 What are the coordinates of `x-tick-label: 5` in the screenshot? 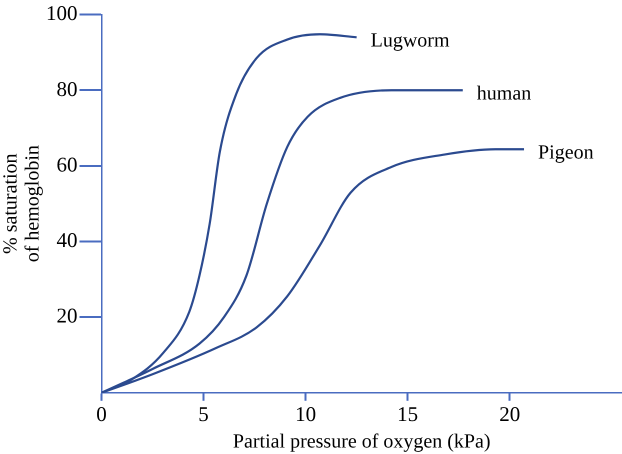 It's located at (203, 414).